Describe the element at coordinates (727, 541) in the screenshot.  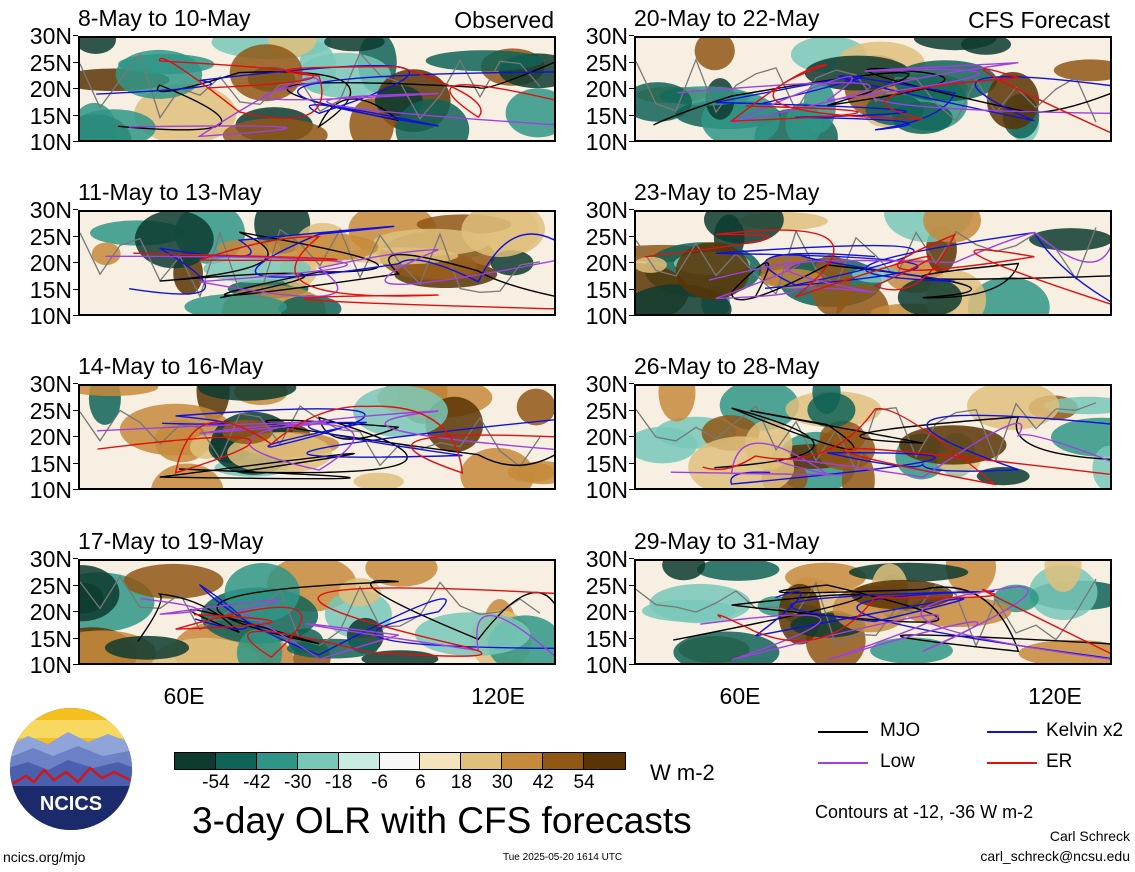
I see `panel-title: 29-May to 31-May` at that location.